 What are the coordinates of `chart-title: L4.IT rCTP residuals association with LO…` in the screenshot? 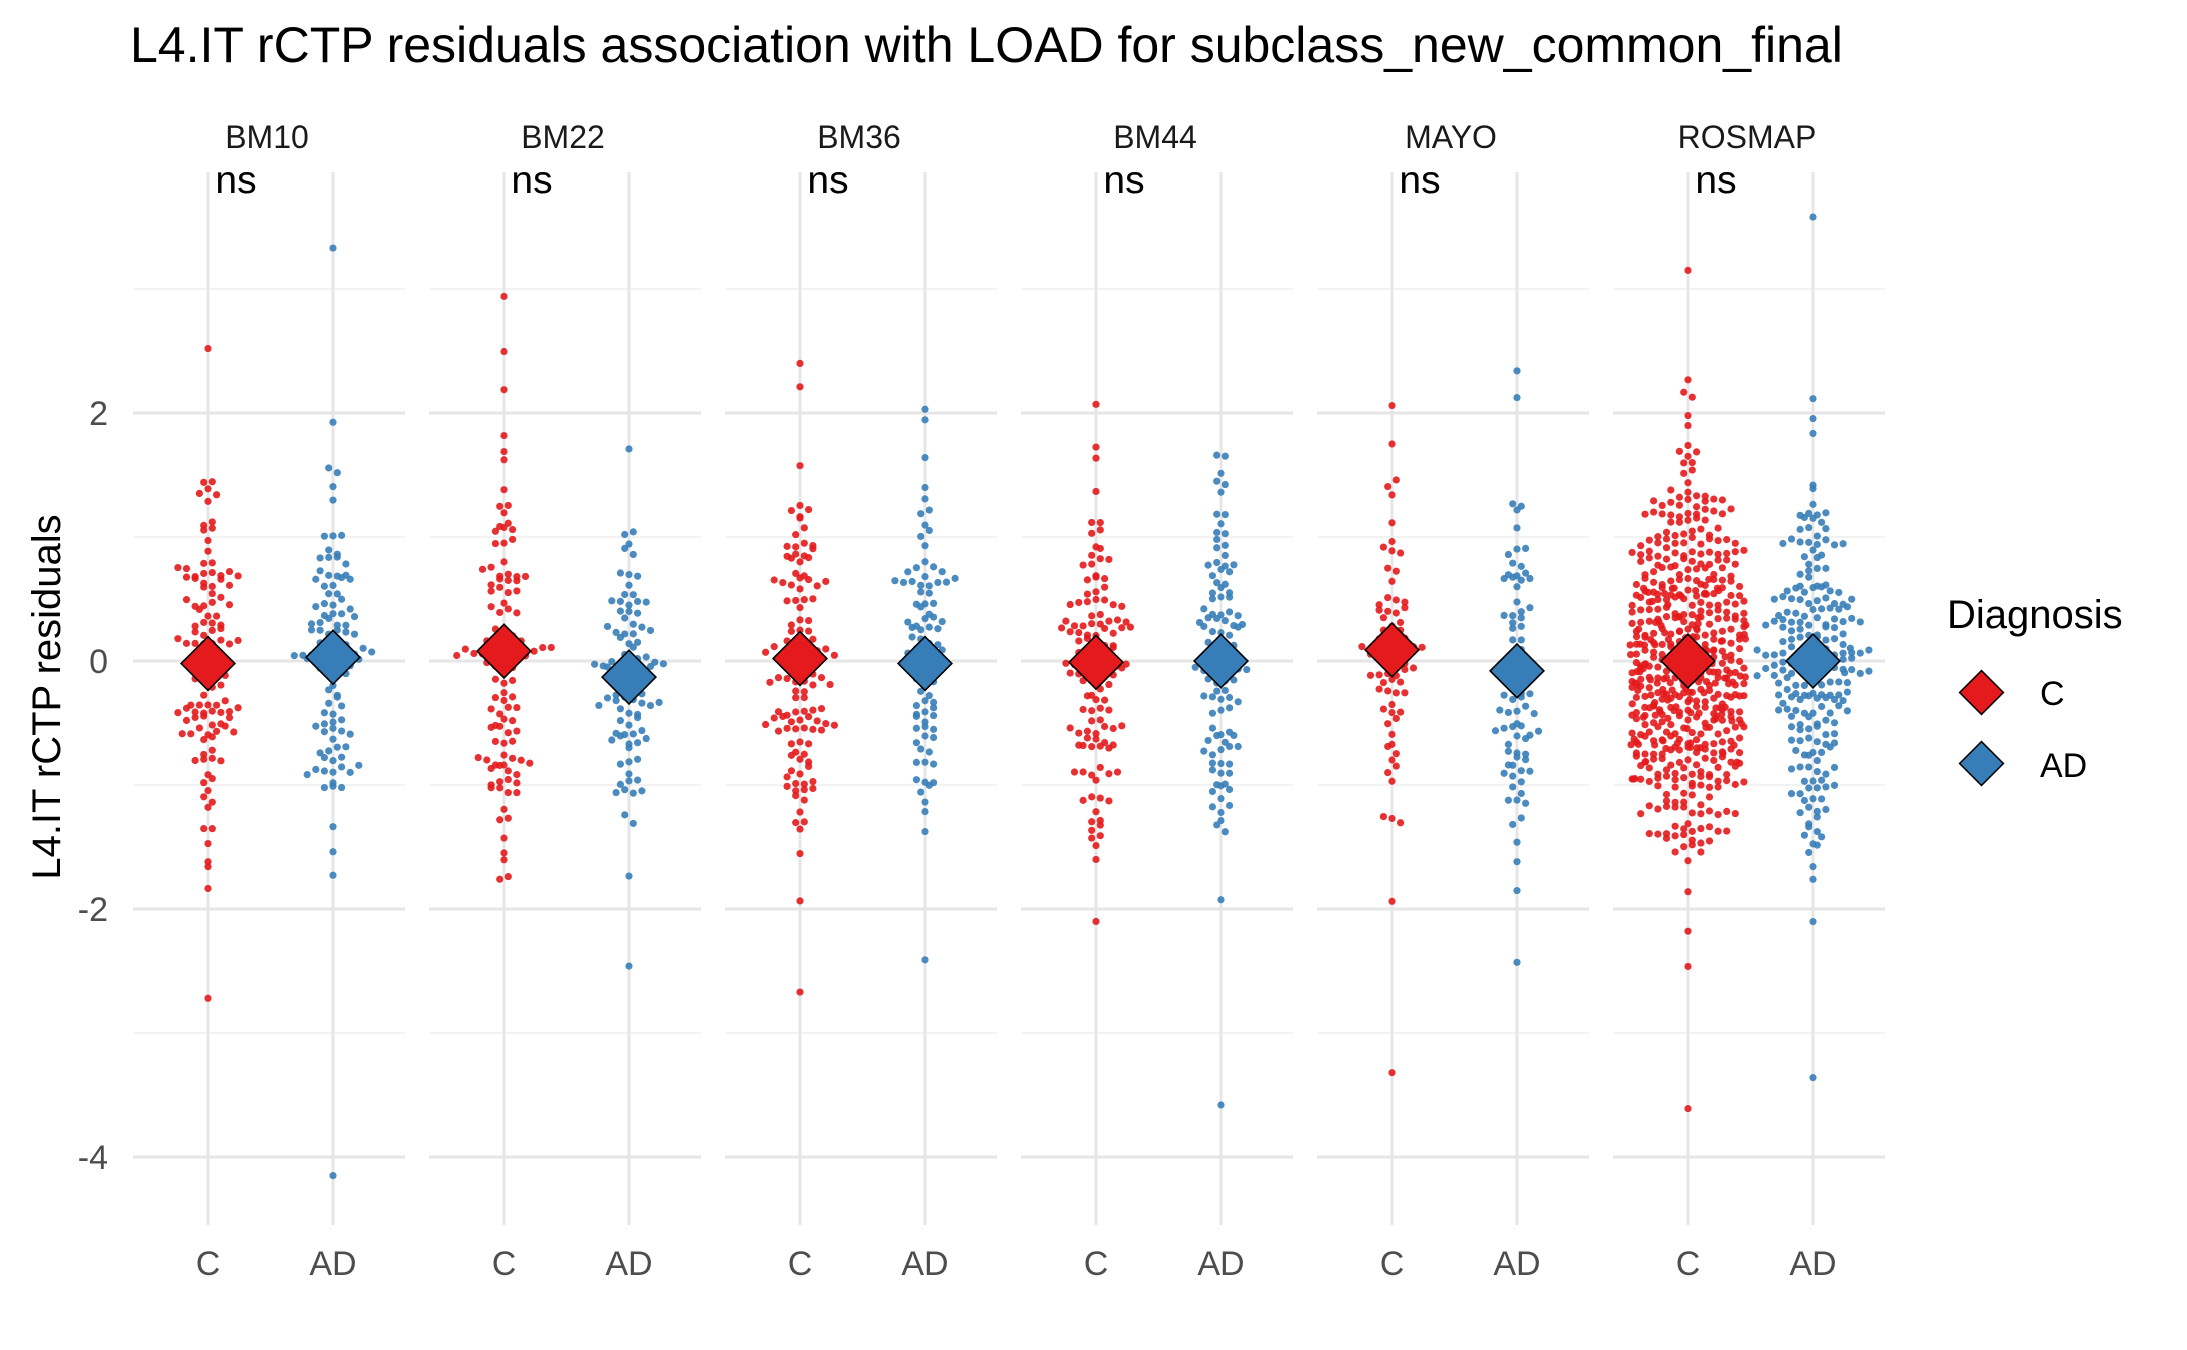 It's located at (986, 45).